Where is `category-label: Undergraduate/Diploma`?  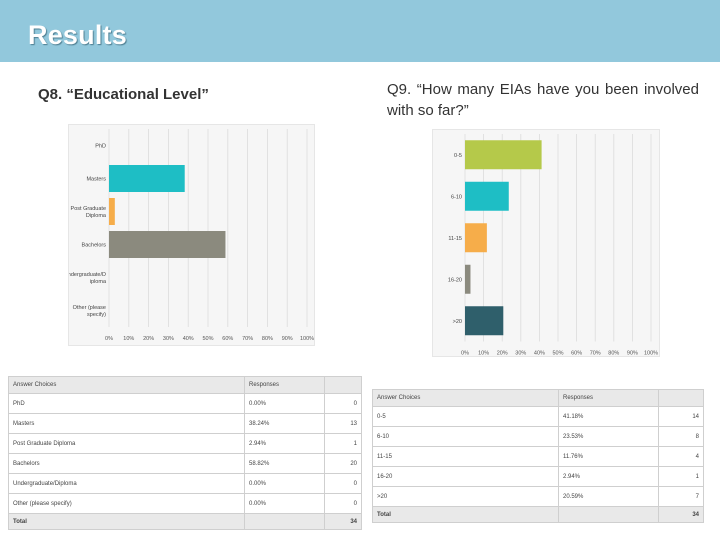 category-label: Undergraduate/Diploma is located at coordinates (88, 278).